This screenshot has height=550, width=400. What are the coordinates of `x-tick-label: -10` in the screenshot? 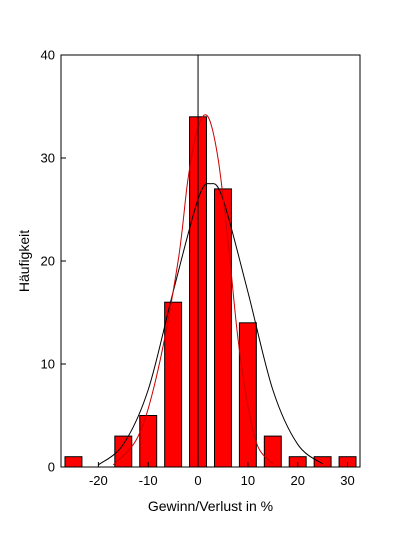 It's located at (148, 480).